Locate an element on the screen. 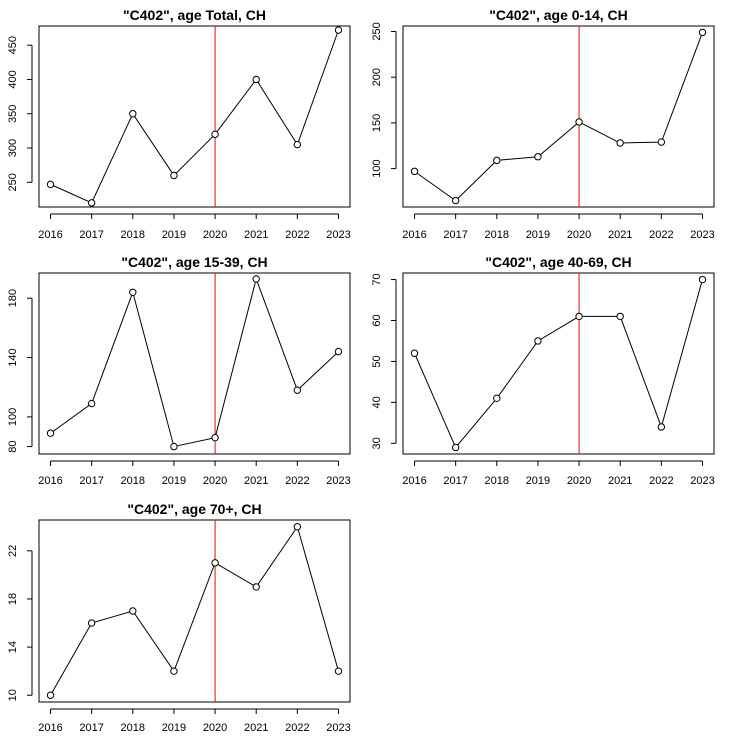 This screenshot has width=729, height=740. panel-title: "C402", age 70+, CH is located at coordinates (194, 509).